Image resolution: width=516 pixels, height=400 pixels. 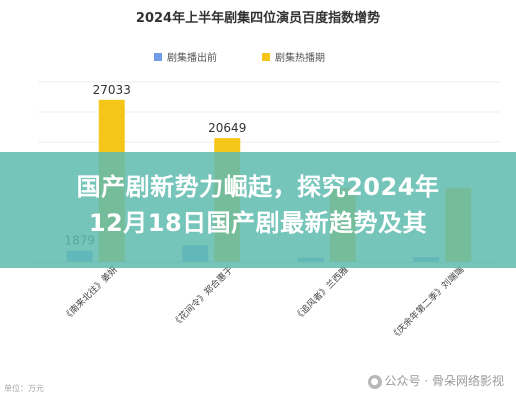 I want to click on legend-label-0: 剧集播出前, so click(x=192, y=57).